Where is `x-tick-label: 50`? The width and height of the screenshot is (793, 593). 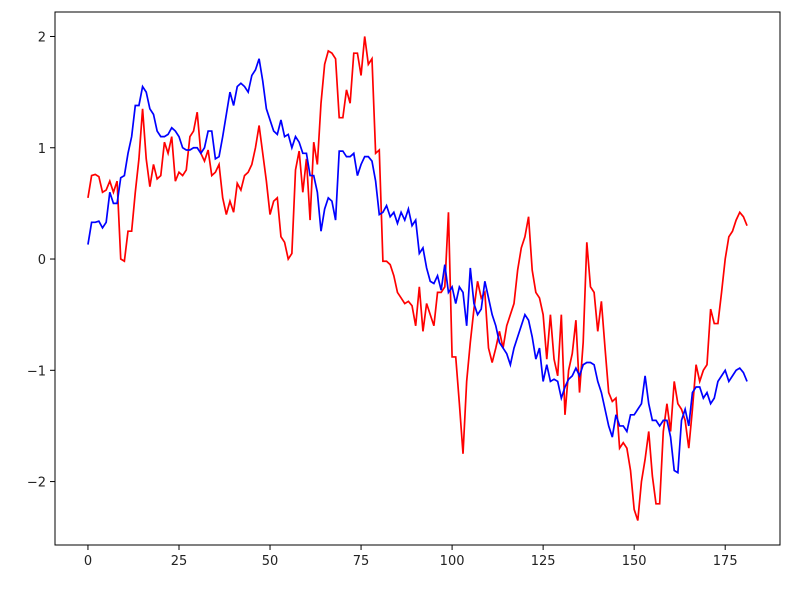 x-tick-label: 50 is located at coordinates (270, 561).